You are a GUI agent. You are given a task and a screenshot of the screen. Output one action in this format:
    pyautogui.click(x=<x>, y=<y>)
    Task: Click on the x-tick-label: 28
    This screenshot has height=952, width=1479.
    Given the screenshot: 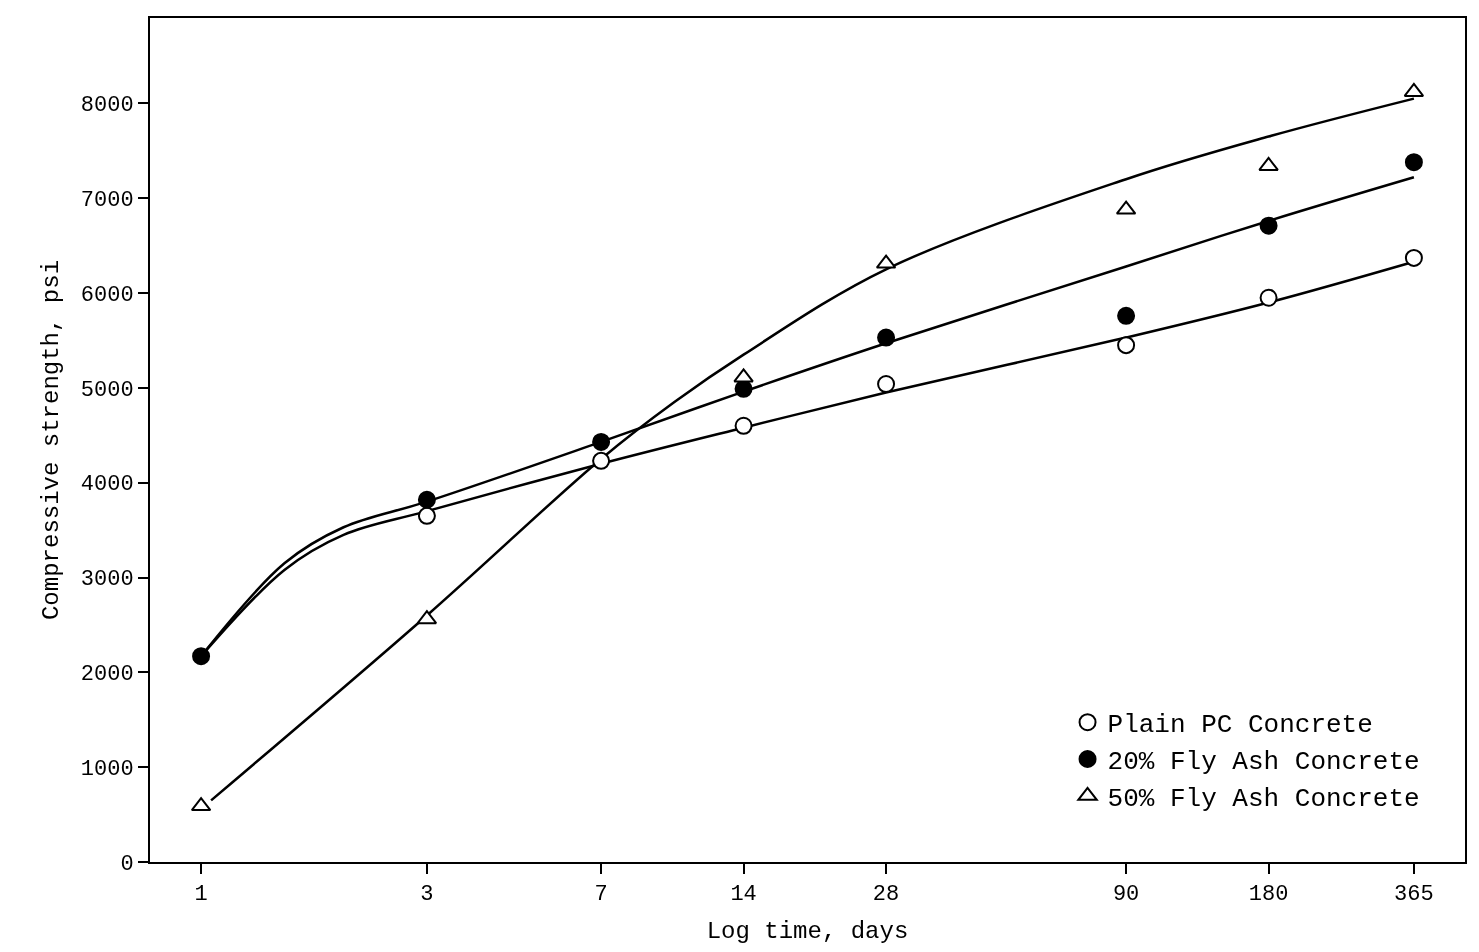 What is the action you would take?
    pyautogui.click(x=886, y=895)
    